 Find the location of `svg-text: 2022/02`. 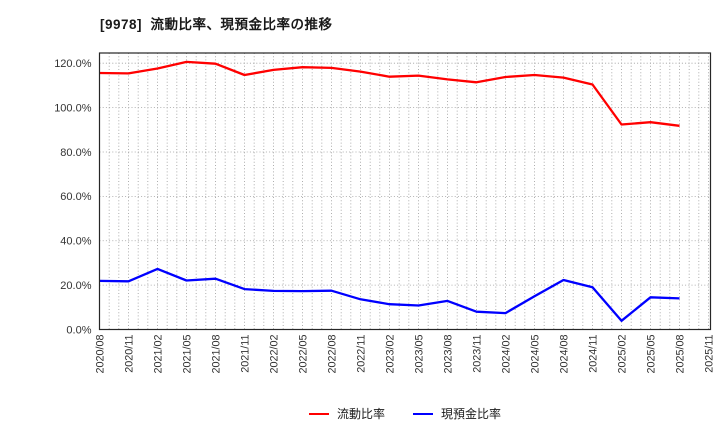

svg-text: 2022/02 is located at coordinates (274, 354).